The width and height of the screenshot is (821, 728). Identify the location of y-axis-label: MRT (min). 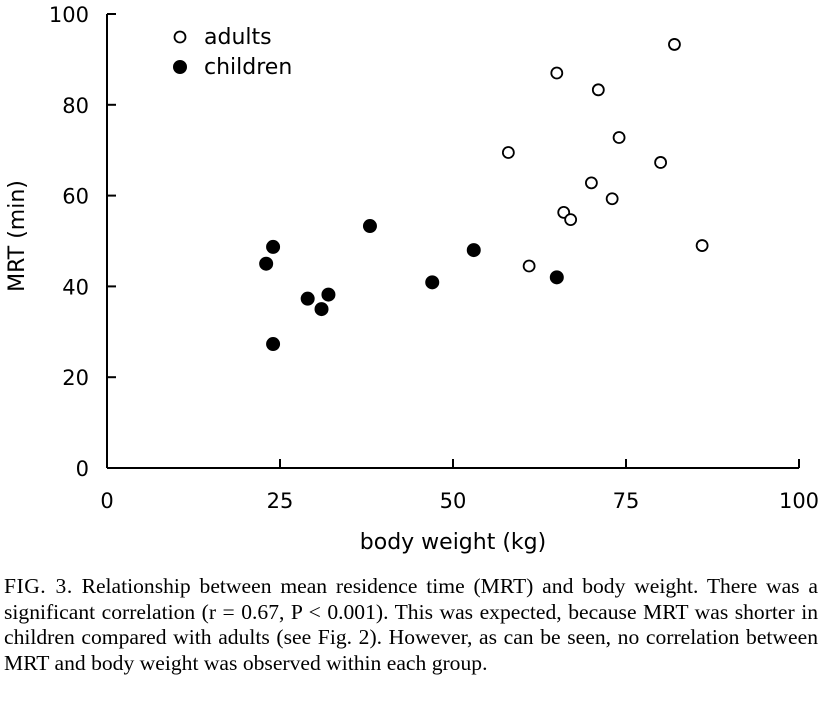
(17, 236).